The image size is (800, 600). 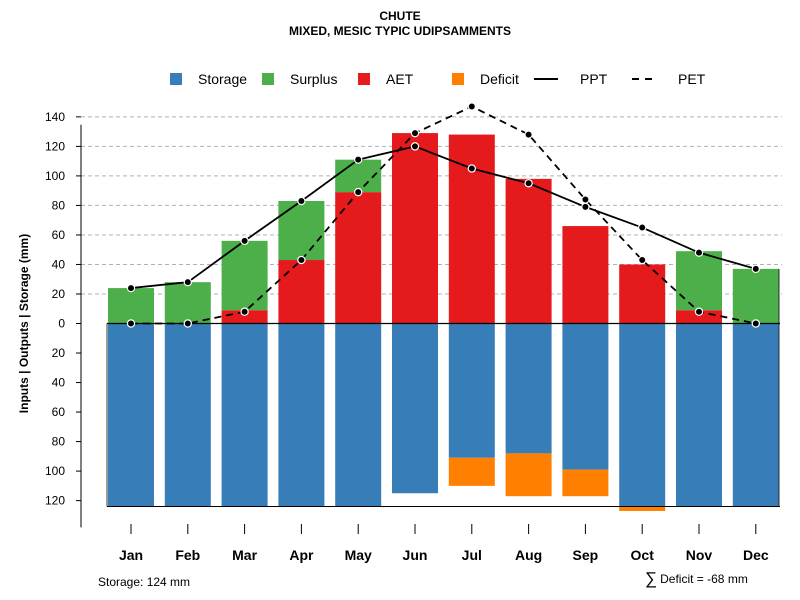 I want to click on storage-capacity-note: Storage: 124 mm, so click(x=144, y=582).